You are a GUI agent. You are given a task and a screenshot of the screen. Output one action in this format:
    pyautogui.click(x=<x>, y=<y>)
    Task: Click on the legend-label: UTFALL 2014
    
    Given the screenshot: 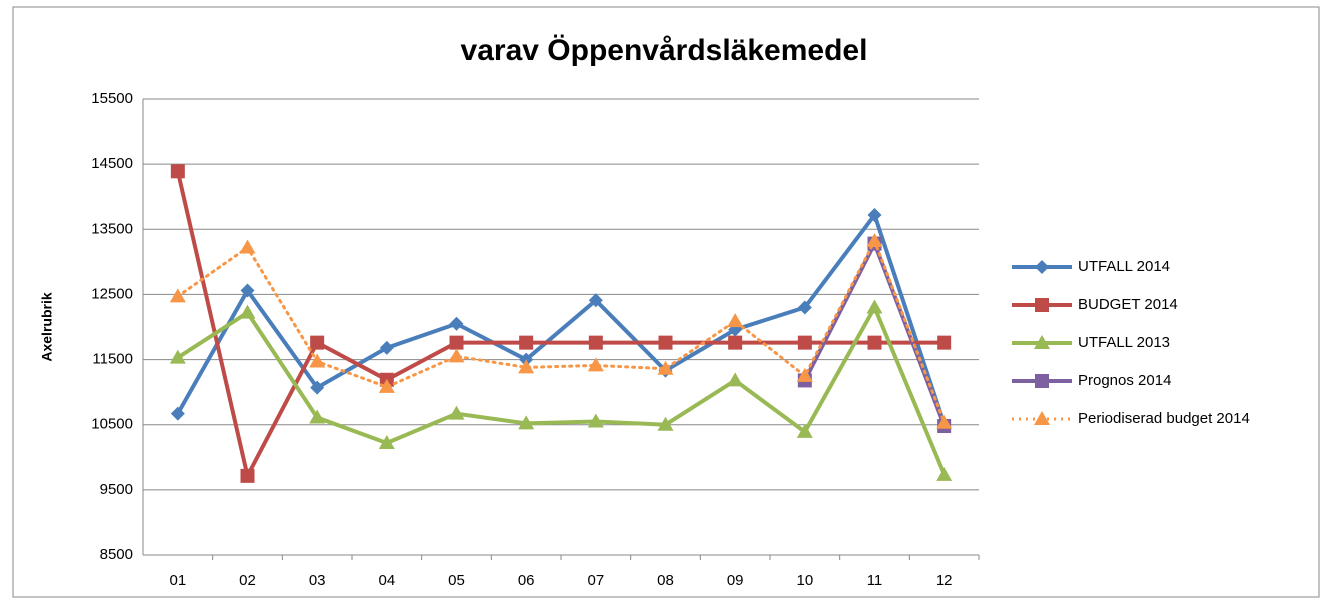 What is the action you would take?
    pyautogui.click(x=1124, y=266)
    